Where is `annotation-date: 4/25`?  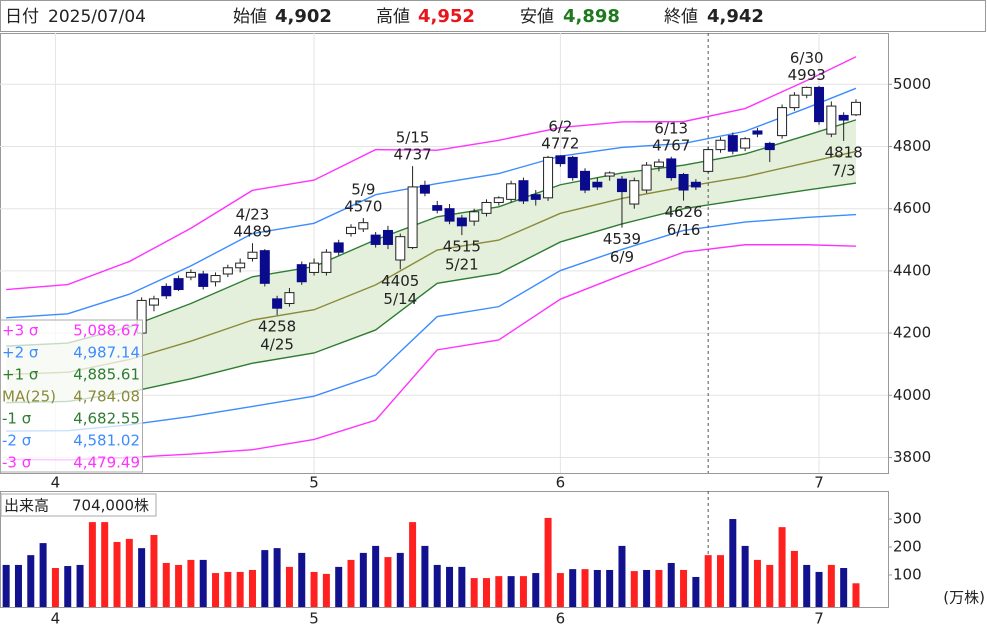 annotation-date: 4/25 is located at coordinates (277, 345).